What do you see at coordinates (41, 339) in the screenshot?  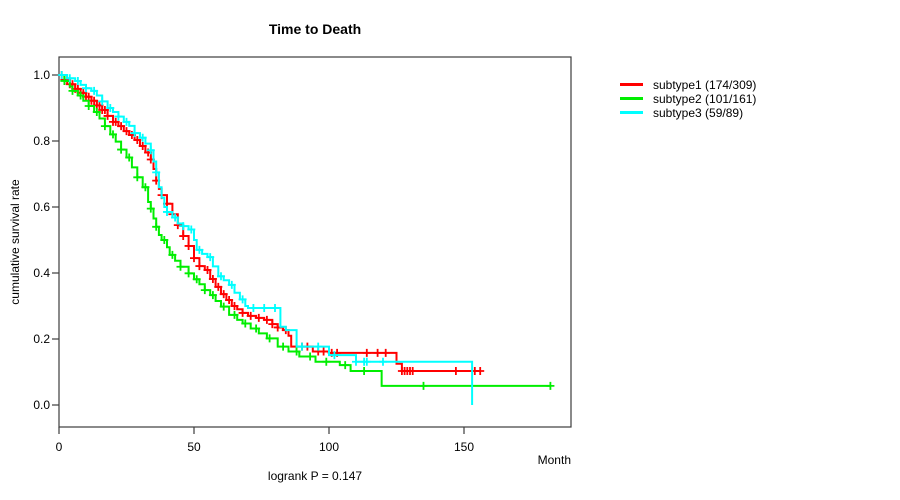 I see `y-tick-label: 0.2` at bounding box center [41, 339].